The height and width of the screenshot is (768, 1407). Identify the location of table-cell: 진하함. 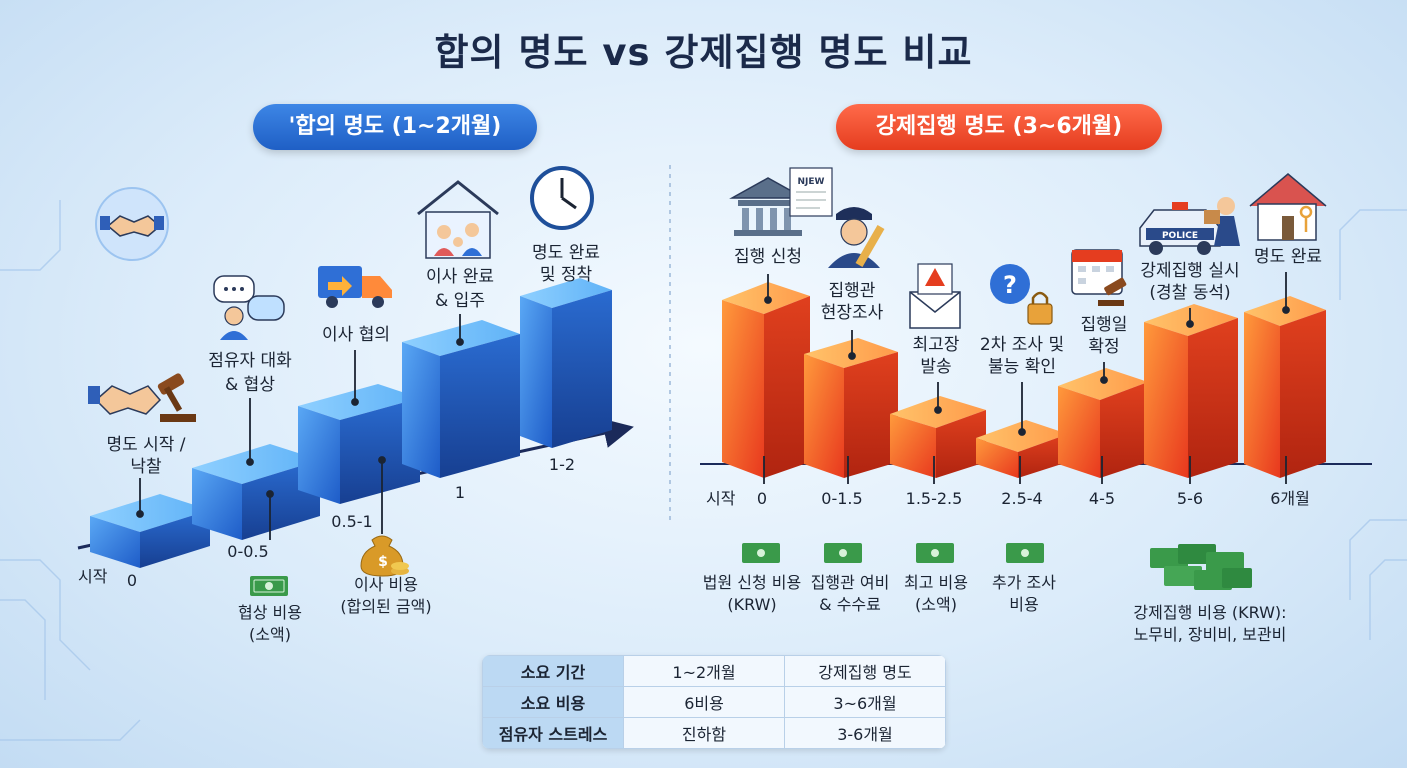
(704, 733).